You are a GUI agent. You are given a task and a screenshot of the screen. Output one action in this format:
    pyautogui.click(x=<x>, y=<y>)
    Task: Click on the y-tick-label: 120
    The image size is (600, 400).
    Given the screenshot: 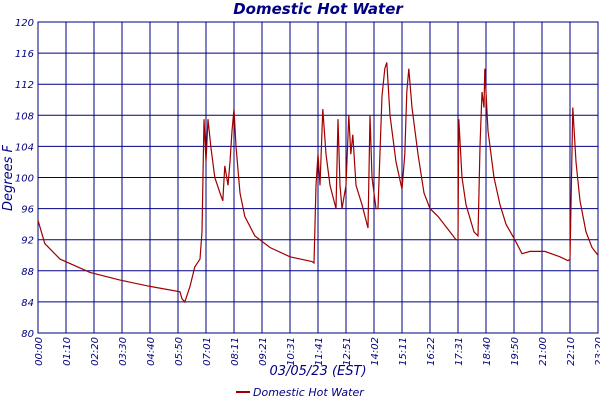 What is the action you would take?
    pyautogui.click(x=24, y=23)
    